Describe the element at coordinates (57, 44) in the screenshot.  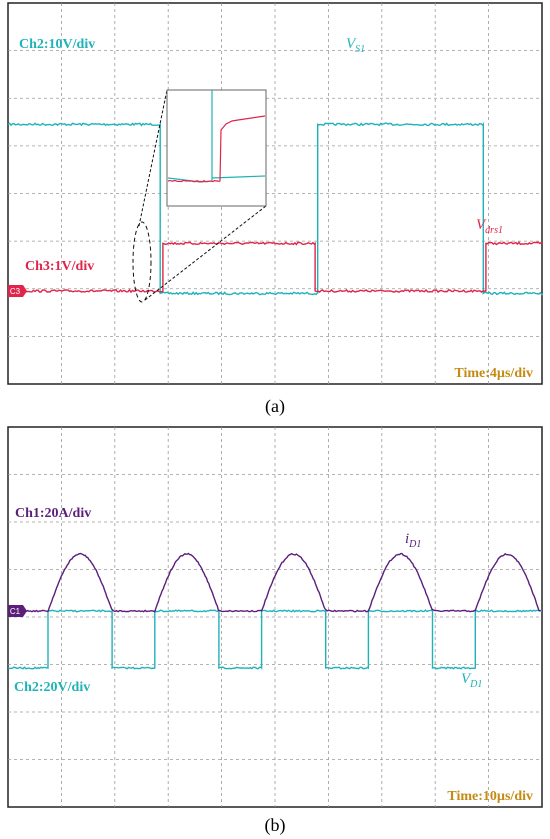
I see `ch2-label-a: Ch2:10V/div` at that location.